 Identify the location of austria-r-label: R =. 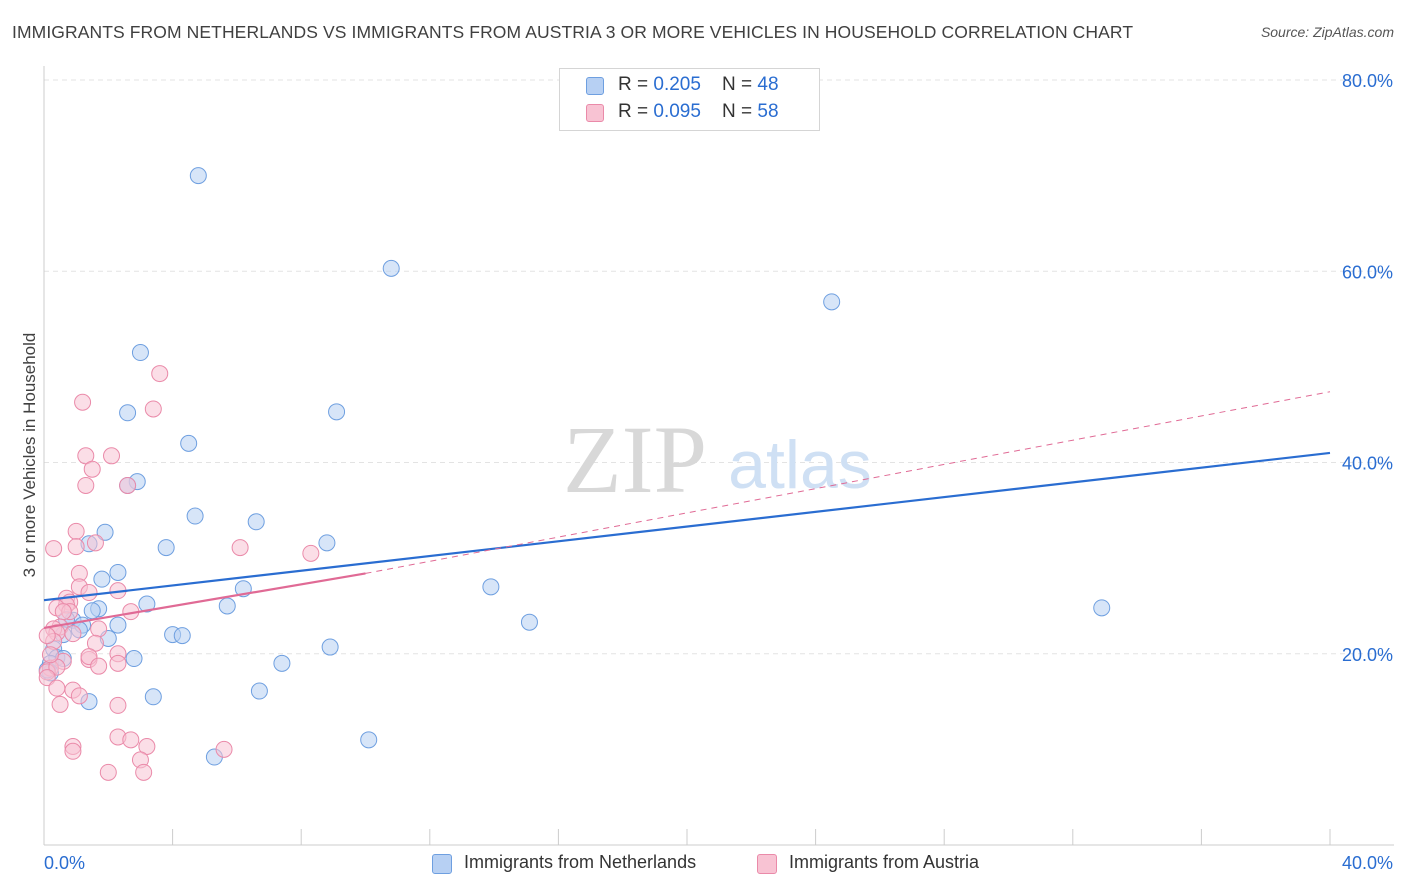
(636, 111).